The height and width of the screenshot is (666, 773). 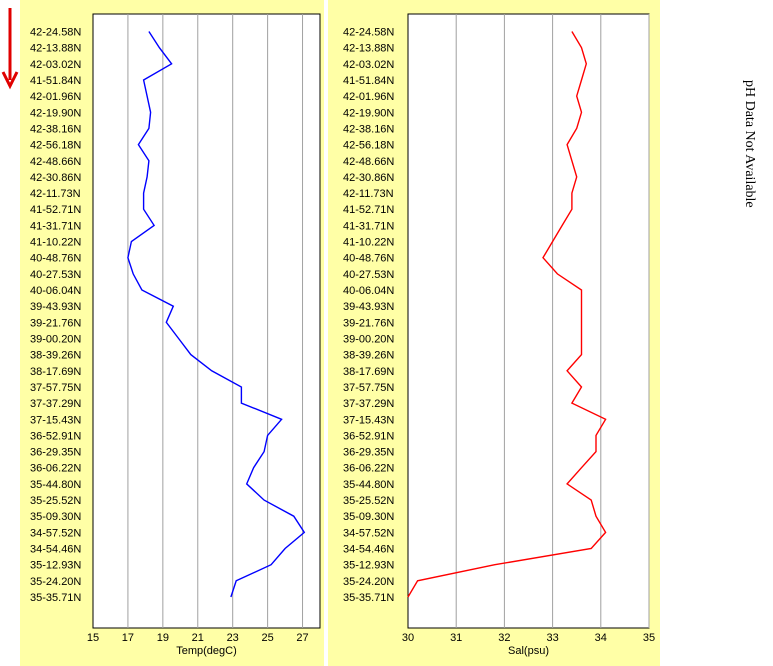 I want to click on sal-y-tick-label: 42-24.58N, so click(x=368, y=33).